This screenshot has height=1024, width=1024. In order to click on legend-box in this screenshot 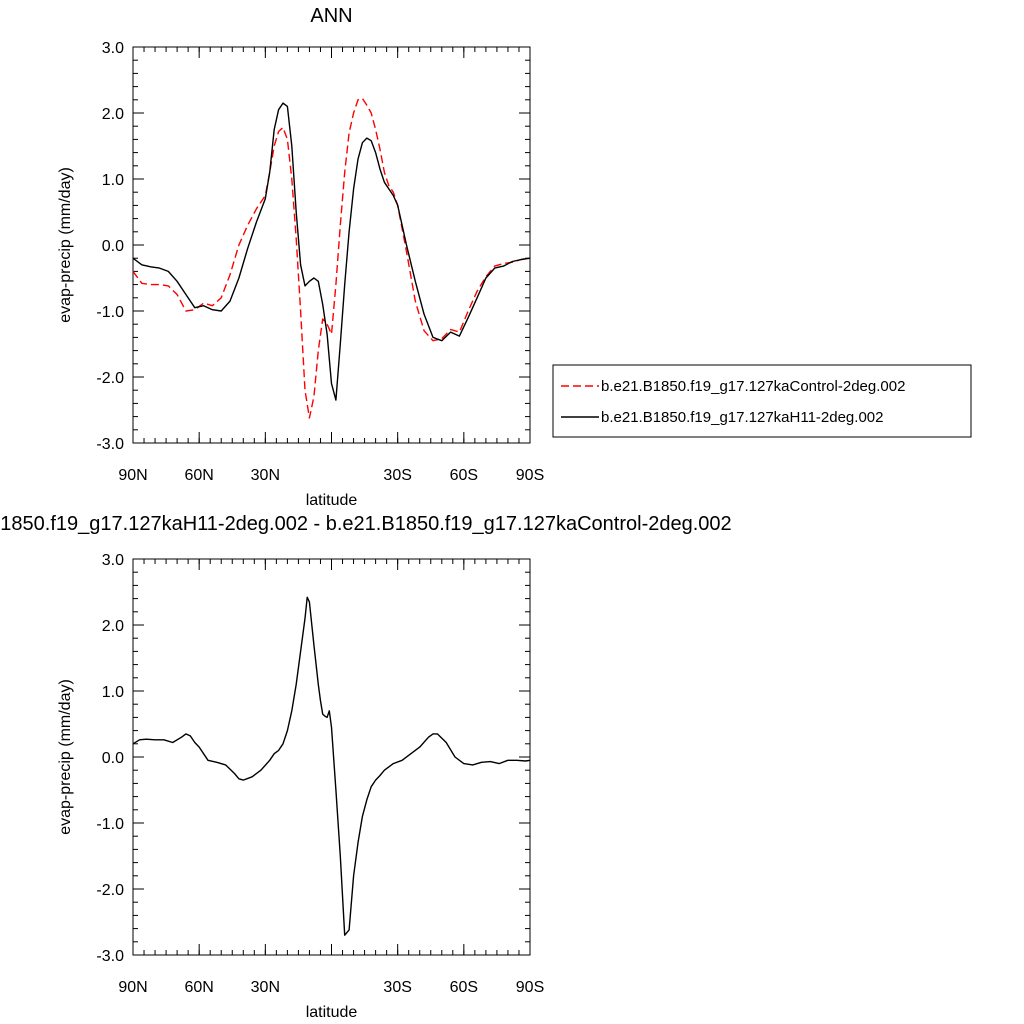, I will do `click(762, 401)`.